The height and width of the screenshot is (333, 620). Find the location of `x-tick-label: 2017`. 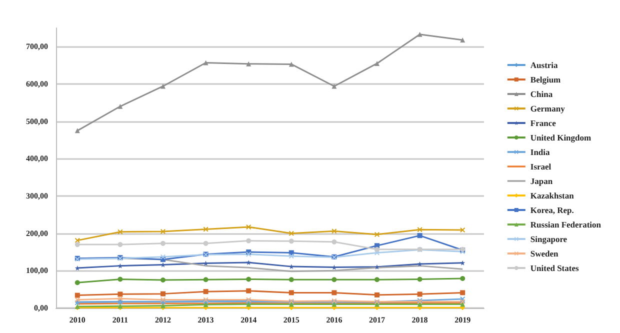

x-tick-label: 2017 is located at coordinates (377, 320).